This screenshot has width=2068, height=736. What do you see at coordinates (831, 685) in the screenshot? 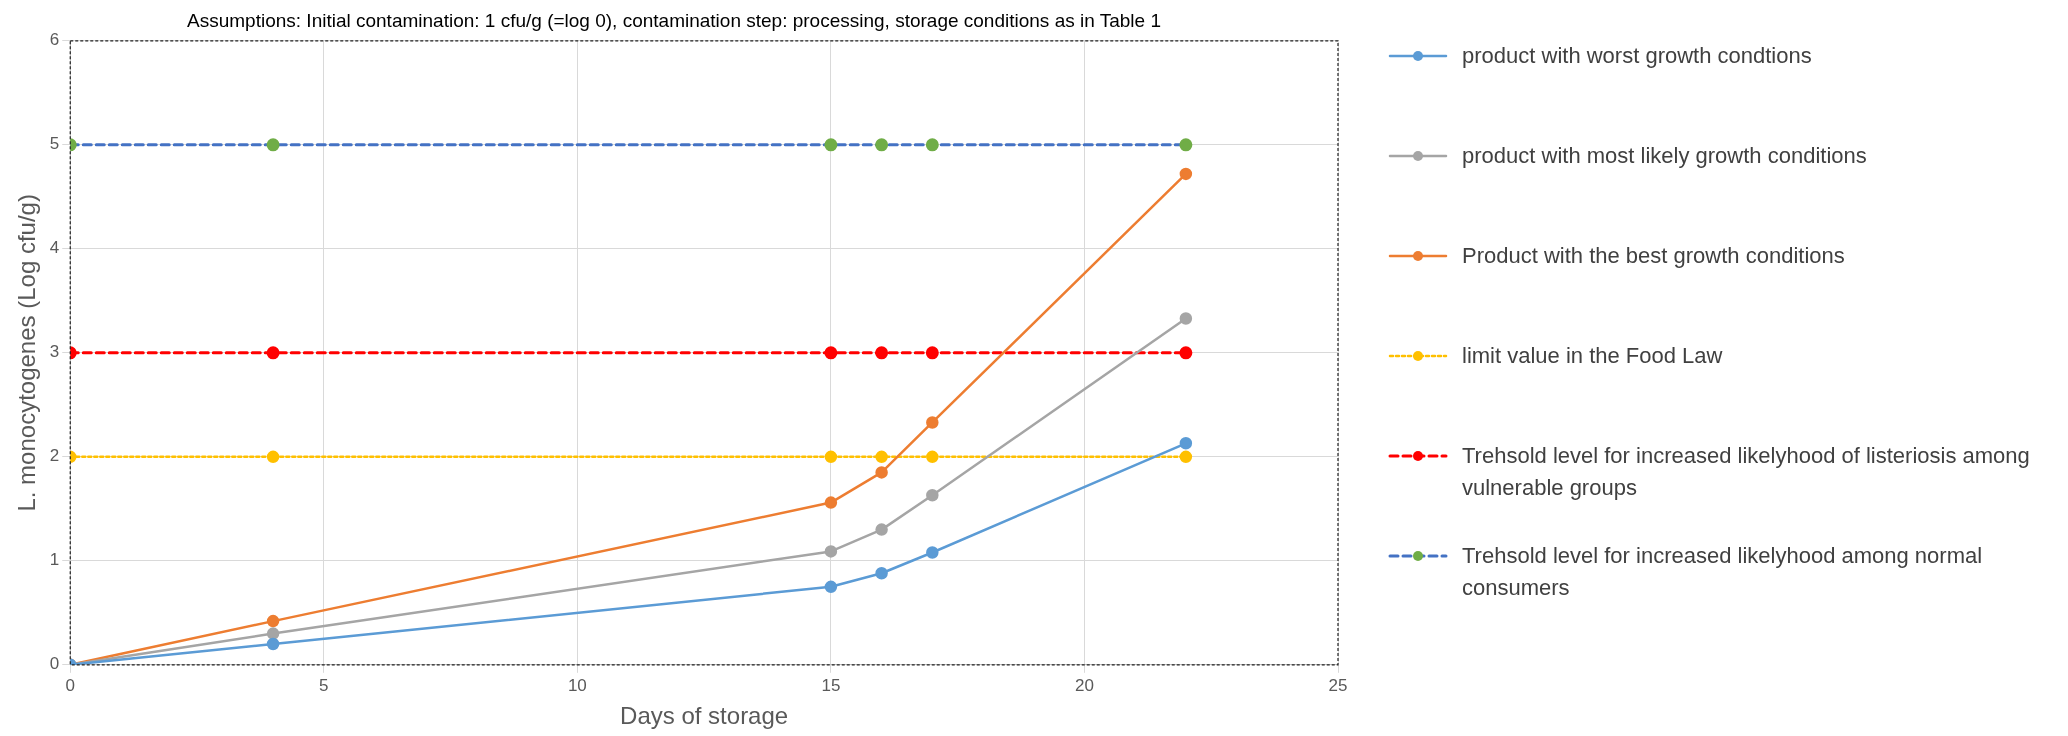
I see `x-tick-label: 15` at bounding box center [831, 685].